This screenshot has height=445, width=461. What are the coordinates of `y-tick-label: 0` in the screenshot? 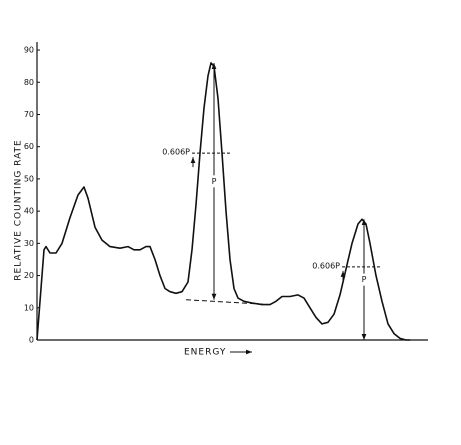 It's located at (31, 340).